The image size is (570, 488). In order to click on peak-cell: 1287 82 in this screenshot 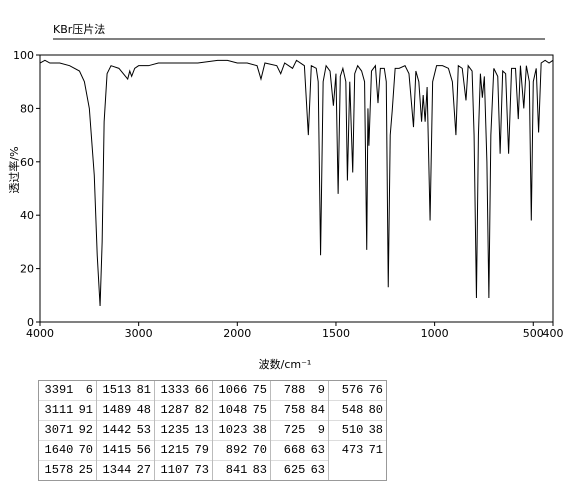, I will do `click(183, 410)`.